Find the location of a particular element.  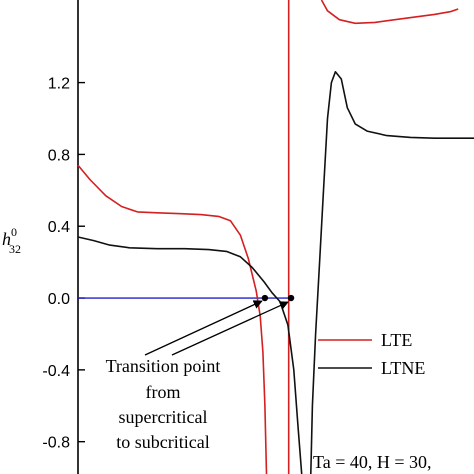

legend-label-ltne: LTNE is located at coordinates (403, 368).